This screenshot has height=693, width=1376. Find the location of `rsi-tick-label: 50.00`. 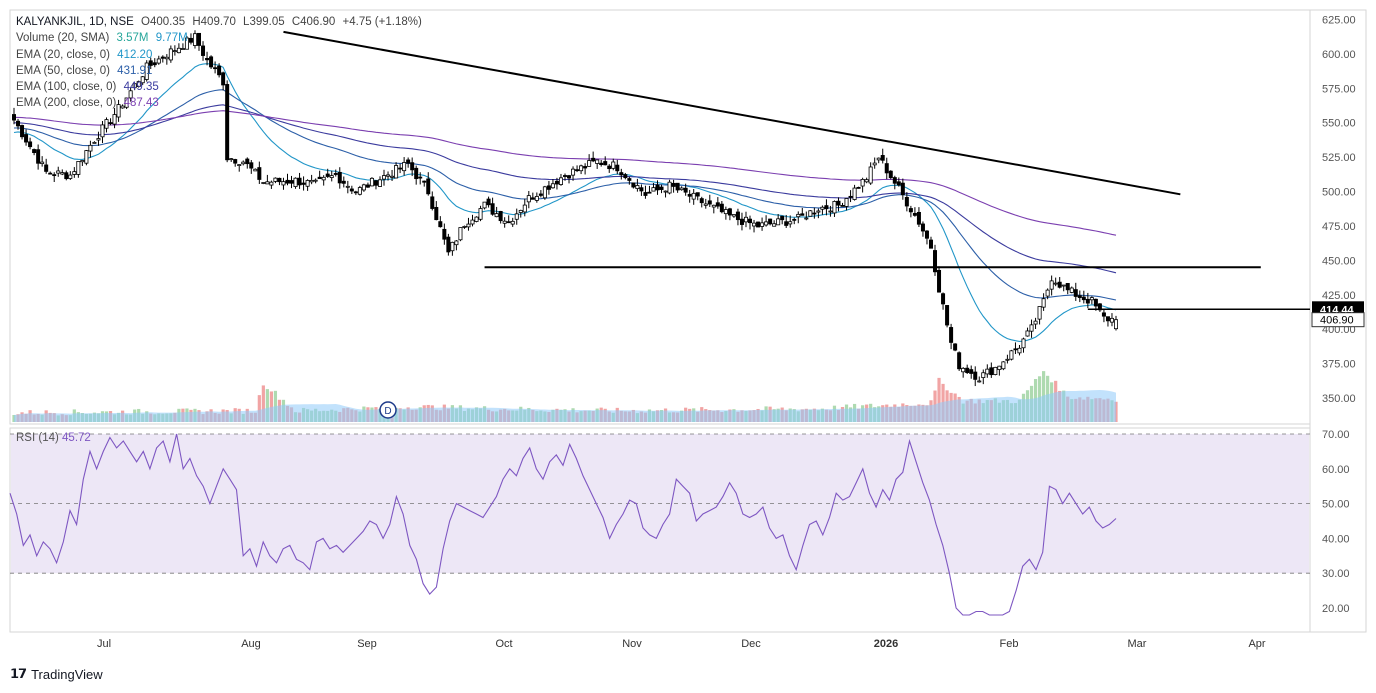

rsi-tick-label: 50.00 is located at coordinates (1336, 505).